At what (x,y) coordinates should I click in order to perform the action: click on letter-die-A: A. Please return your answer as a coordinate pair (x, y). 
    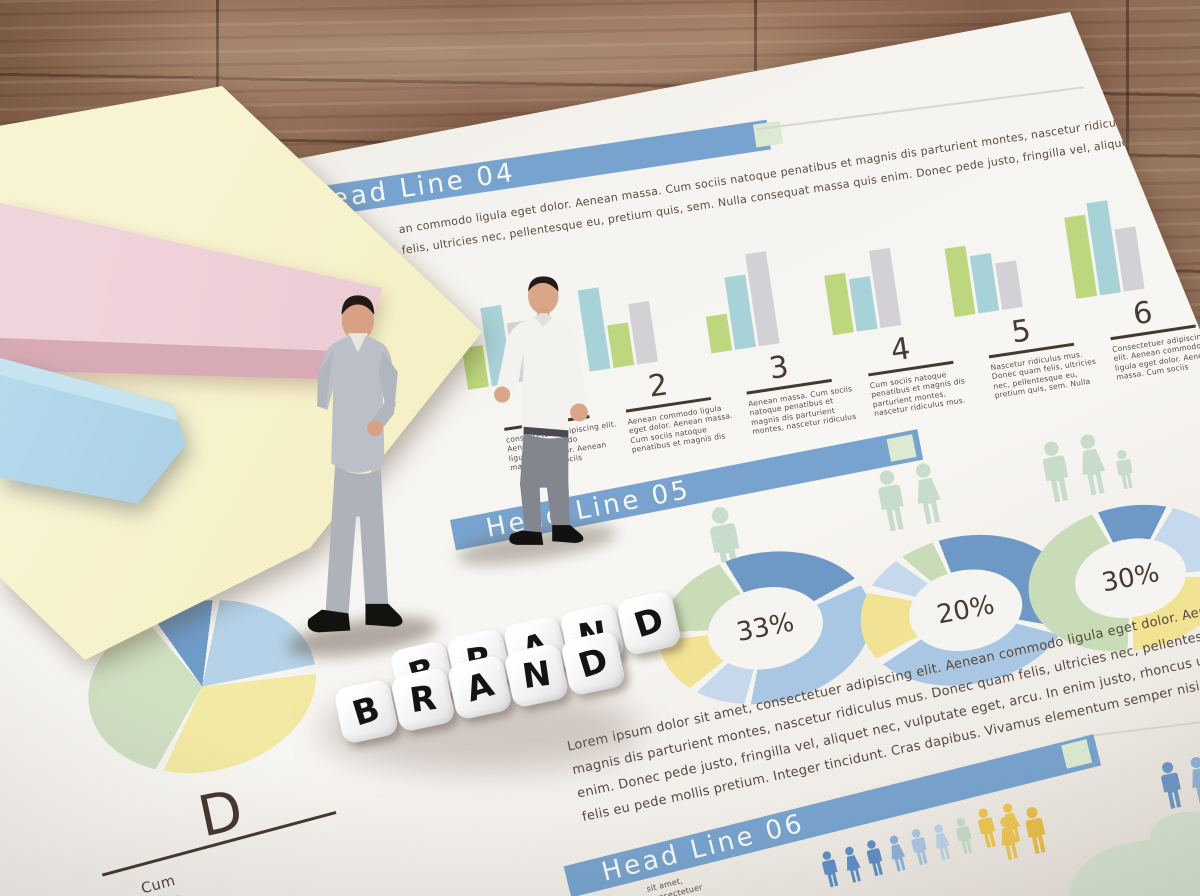
    Looking at the image, I should click on (479, 687).